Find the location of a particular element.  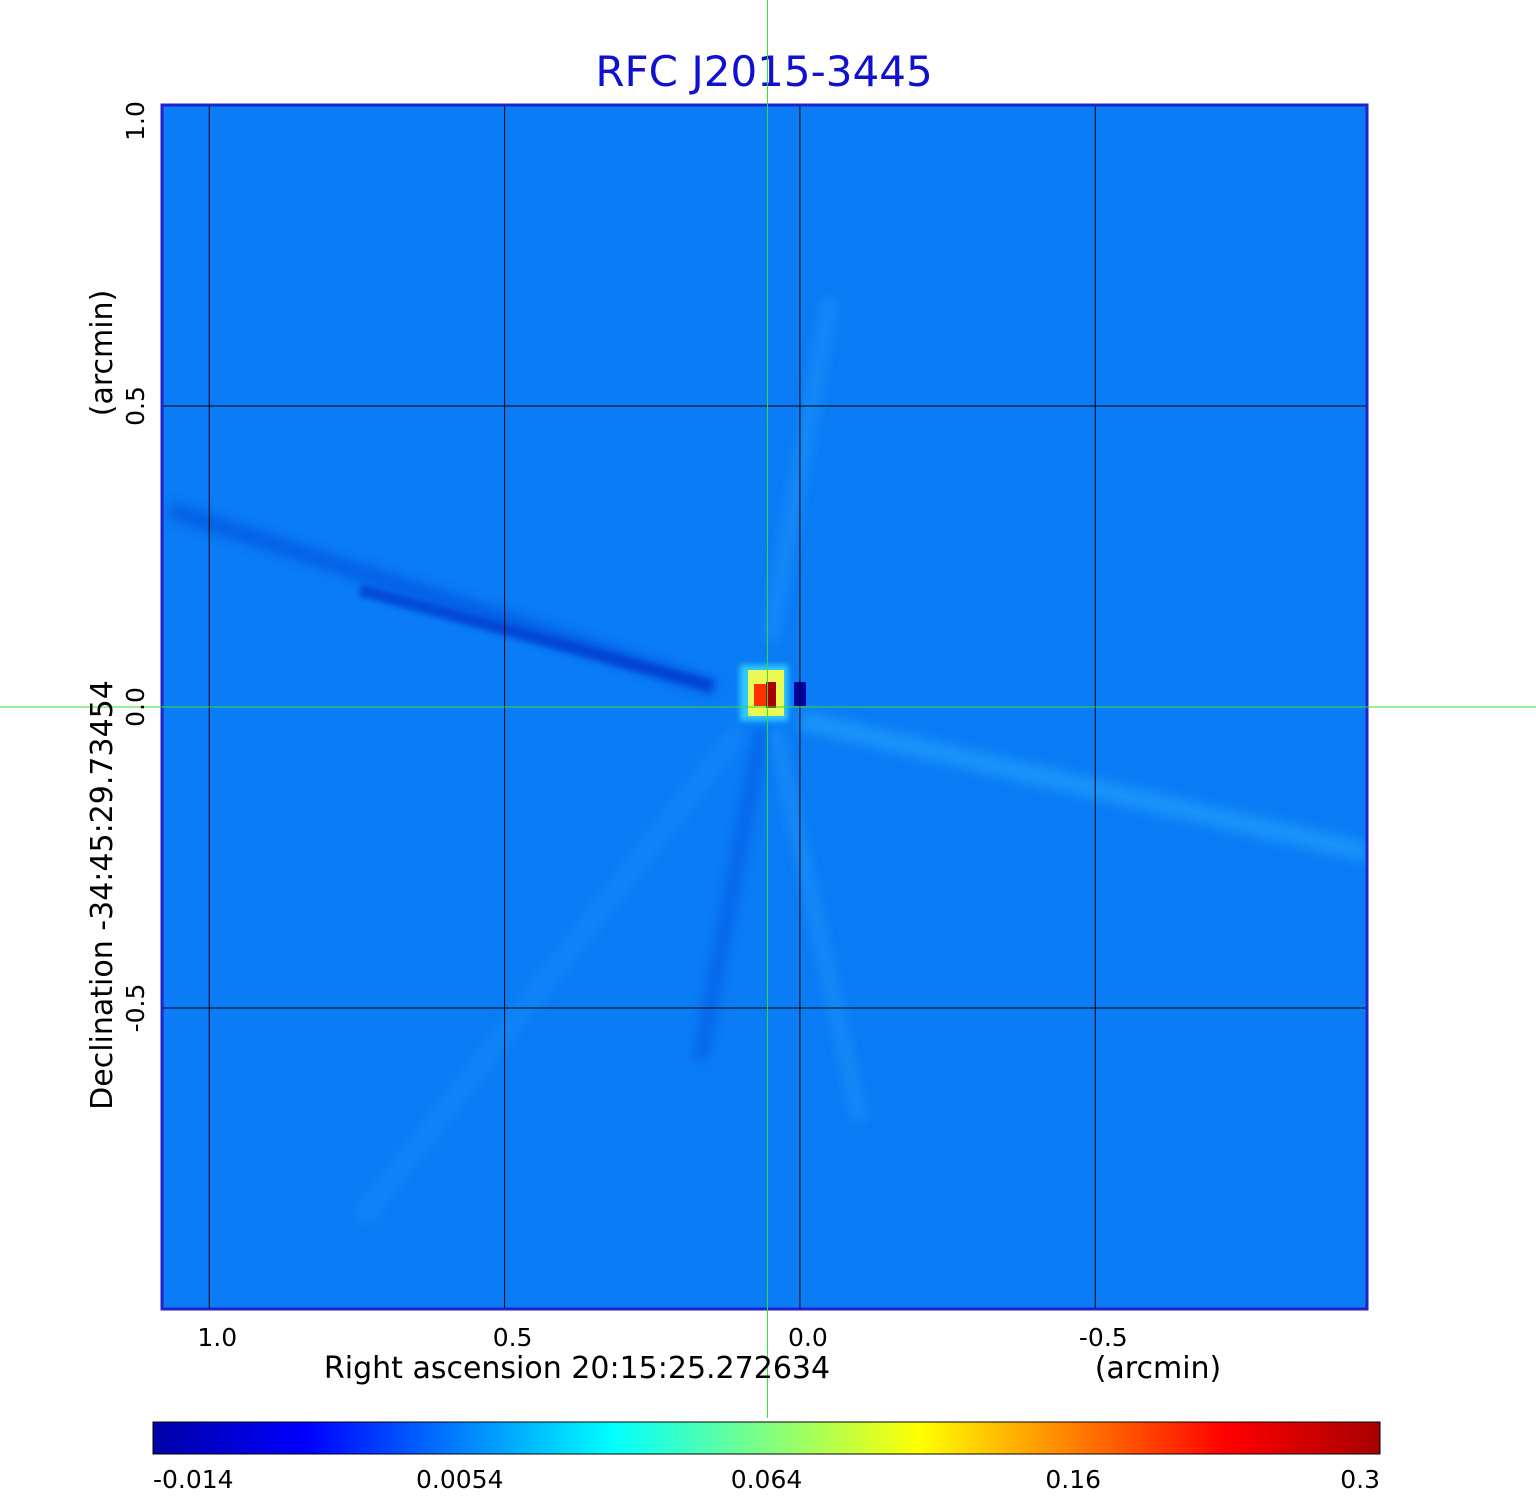

chart-title: RFC J2015-3445 is located at coordinates (763, 71).